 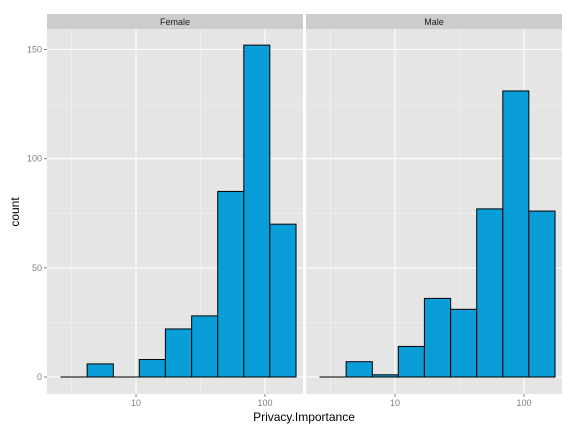 What do you see at coordinates (34, 159) in the screenshot?
I see `y-tick-label: 100` at bounding box center [34, 159].